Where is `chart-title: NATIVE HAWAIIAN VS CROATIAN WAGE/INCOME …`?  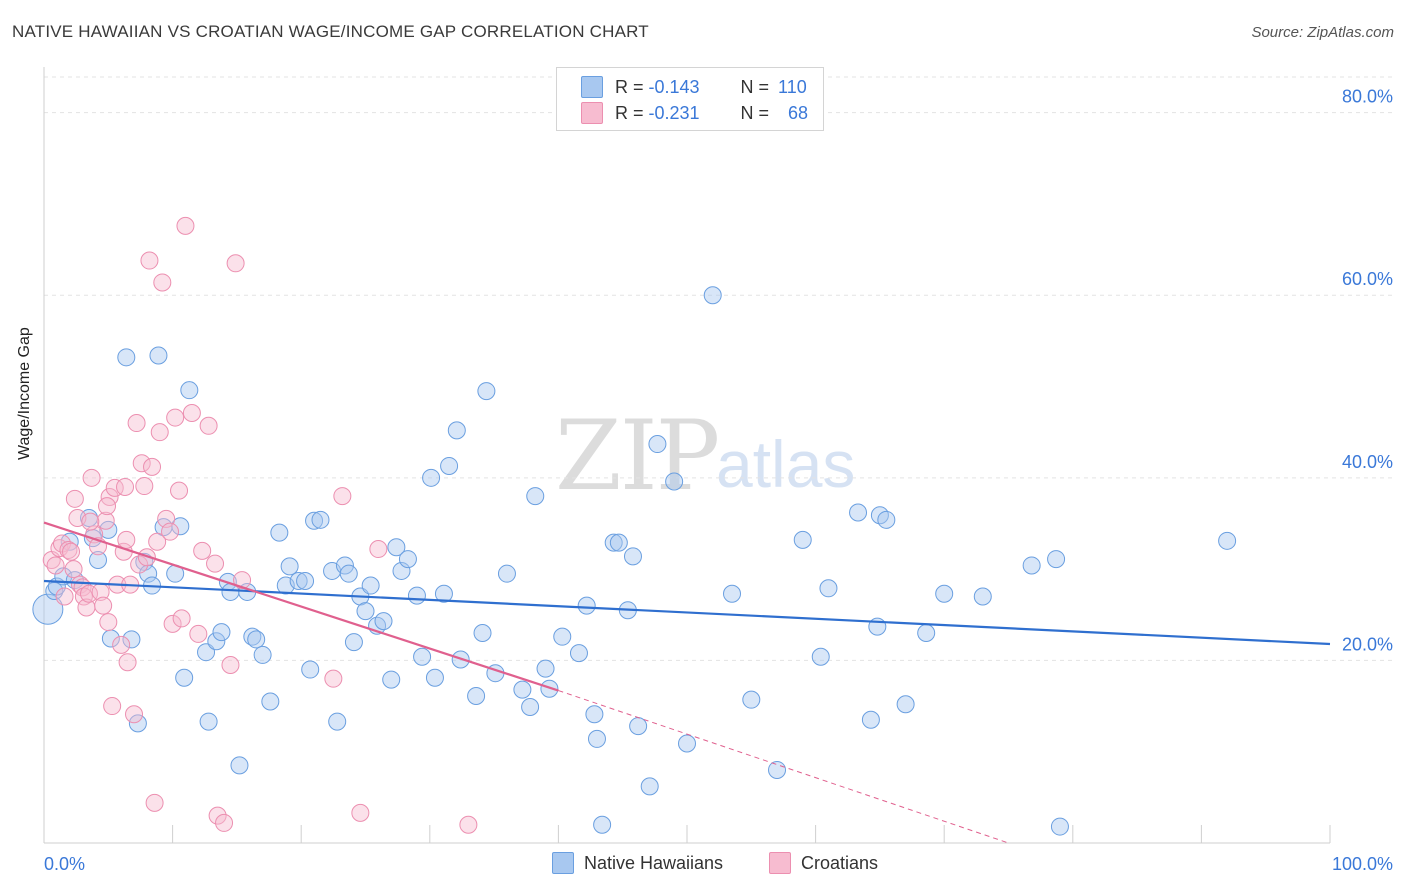 chart-title: NATIVE HAWAIIAN VS CROATIAN WAGE/INCOME … is located at coordinates (330, 31).